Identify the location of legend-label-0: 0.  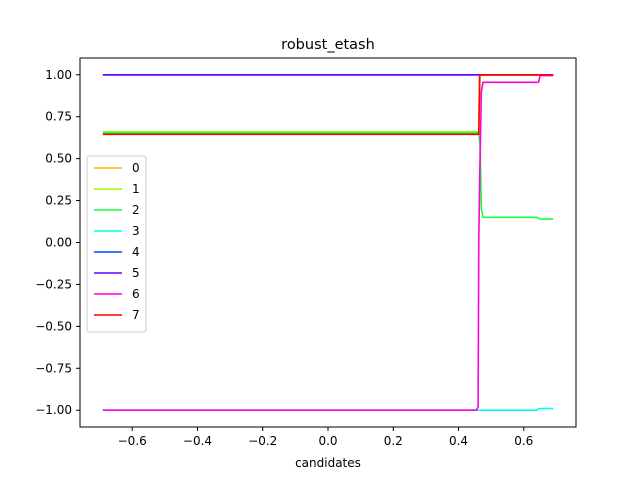
(136, 168).